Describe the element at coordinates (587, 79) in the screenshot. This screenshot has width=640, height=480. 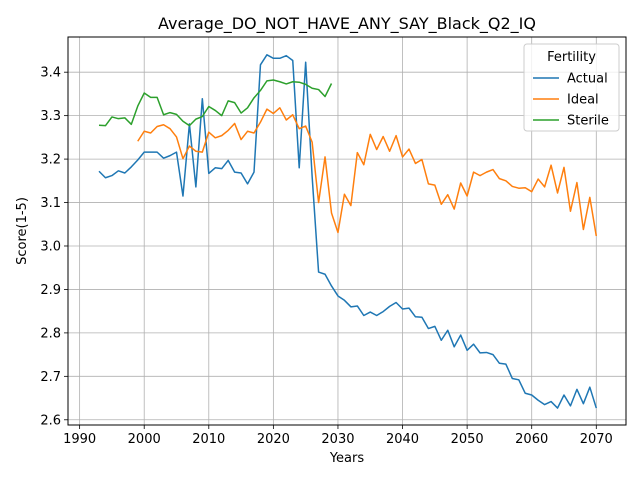
I see `legend-label-actual: Actual` at that location.